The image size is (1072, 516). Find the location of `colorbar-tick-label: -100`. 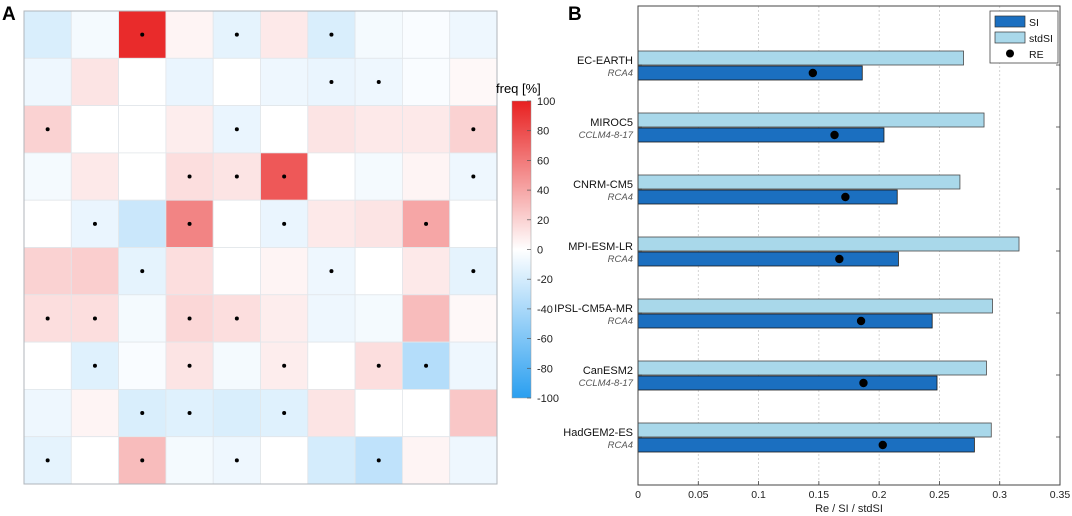

colorbar-tick-label: -100 is located at coordinates (548, 399).